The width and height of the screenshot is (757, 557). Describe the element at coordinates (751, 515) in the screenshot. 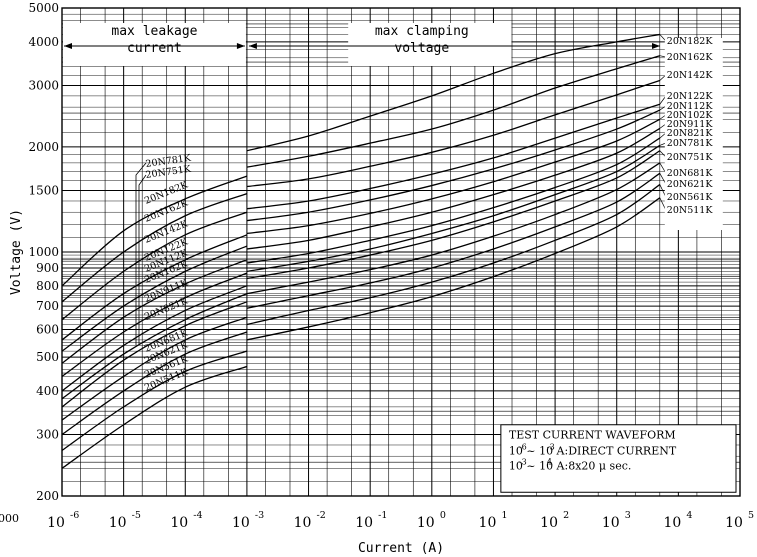

I see `x-tick-exp: 5` at that location.